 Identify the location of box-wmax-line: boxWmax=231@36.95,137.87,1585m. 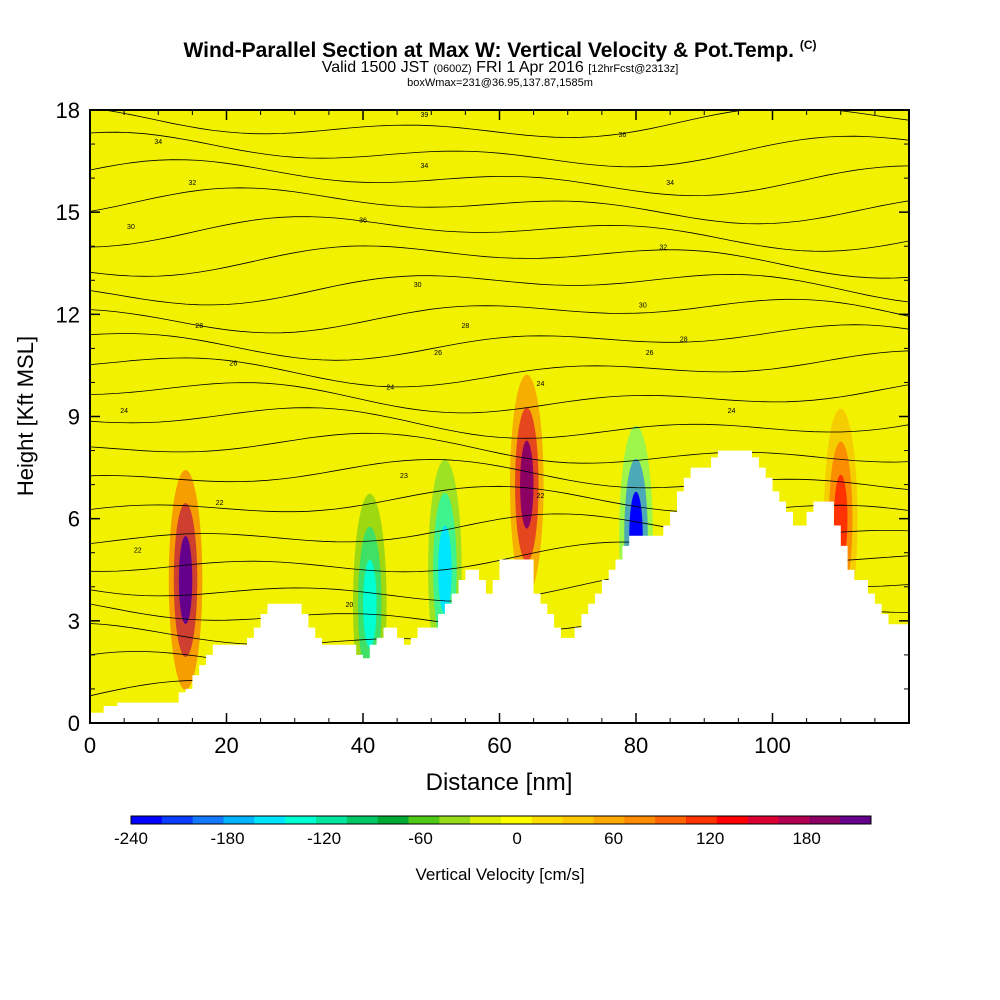
(500, 83).